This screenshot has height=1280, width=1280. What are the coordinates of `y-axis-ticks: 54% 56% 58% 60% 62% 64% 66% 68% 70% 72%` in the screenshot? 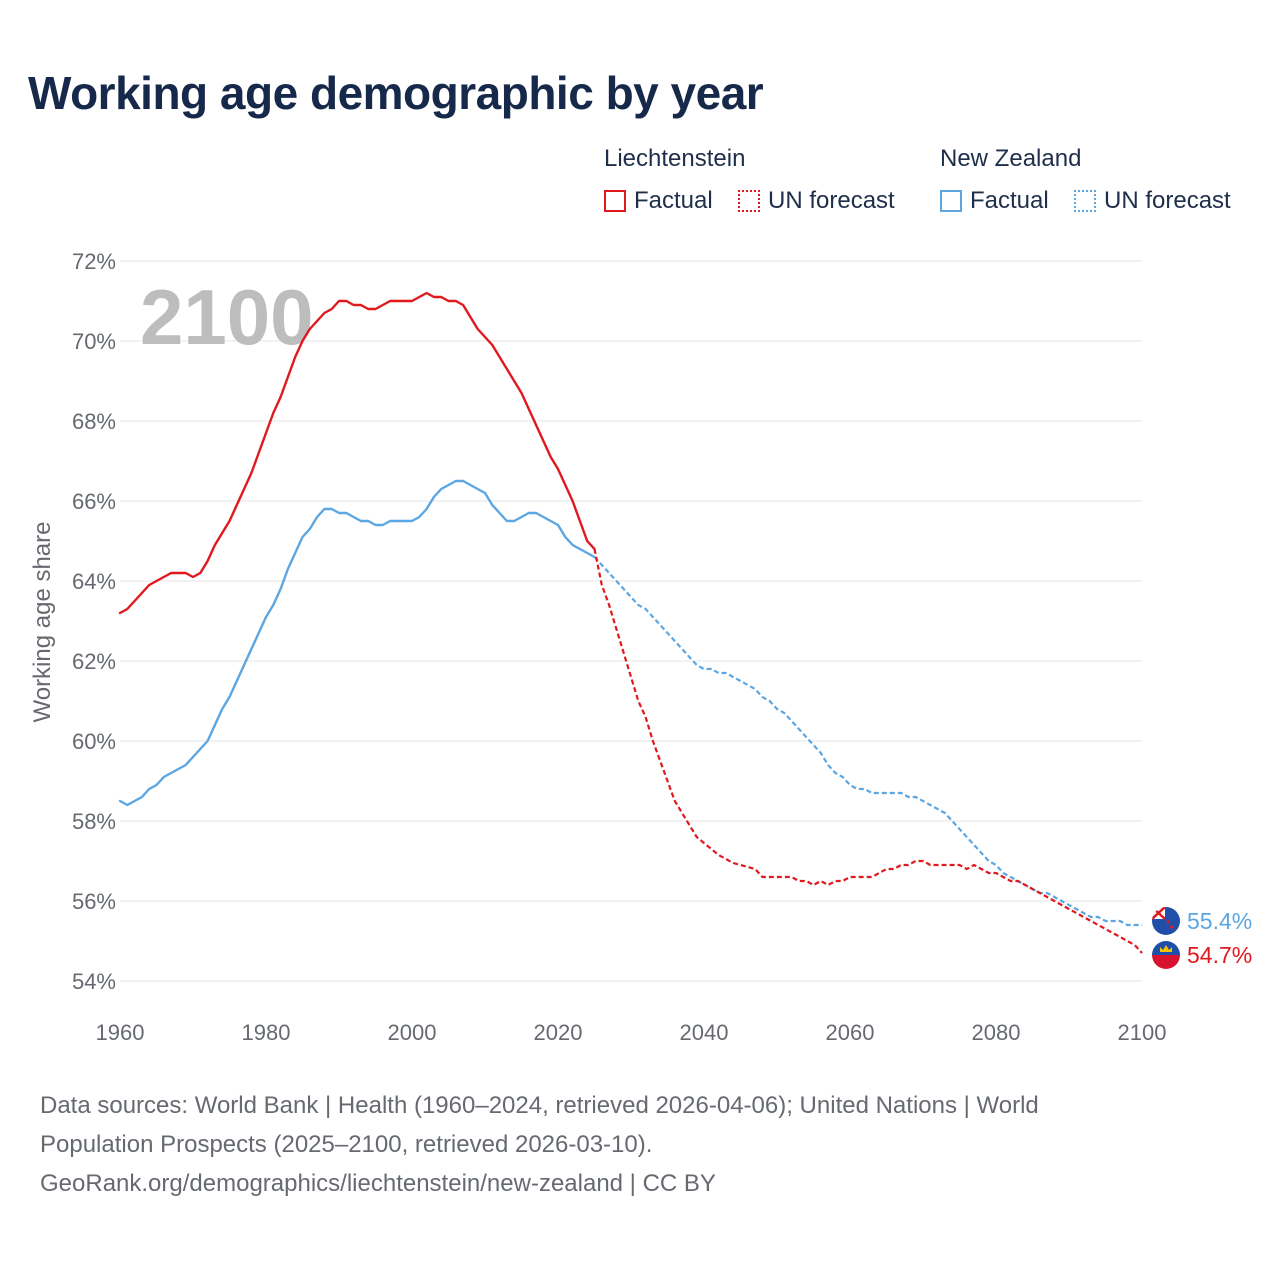 It's located at (94, 621).